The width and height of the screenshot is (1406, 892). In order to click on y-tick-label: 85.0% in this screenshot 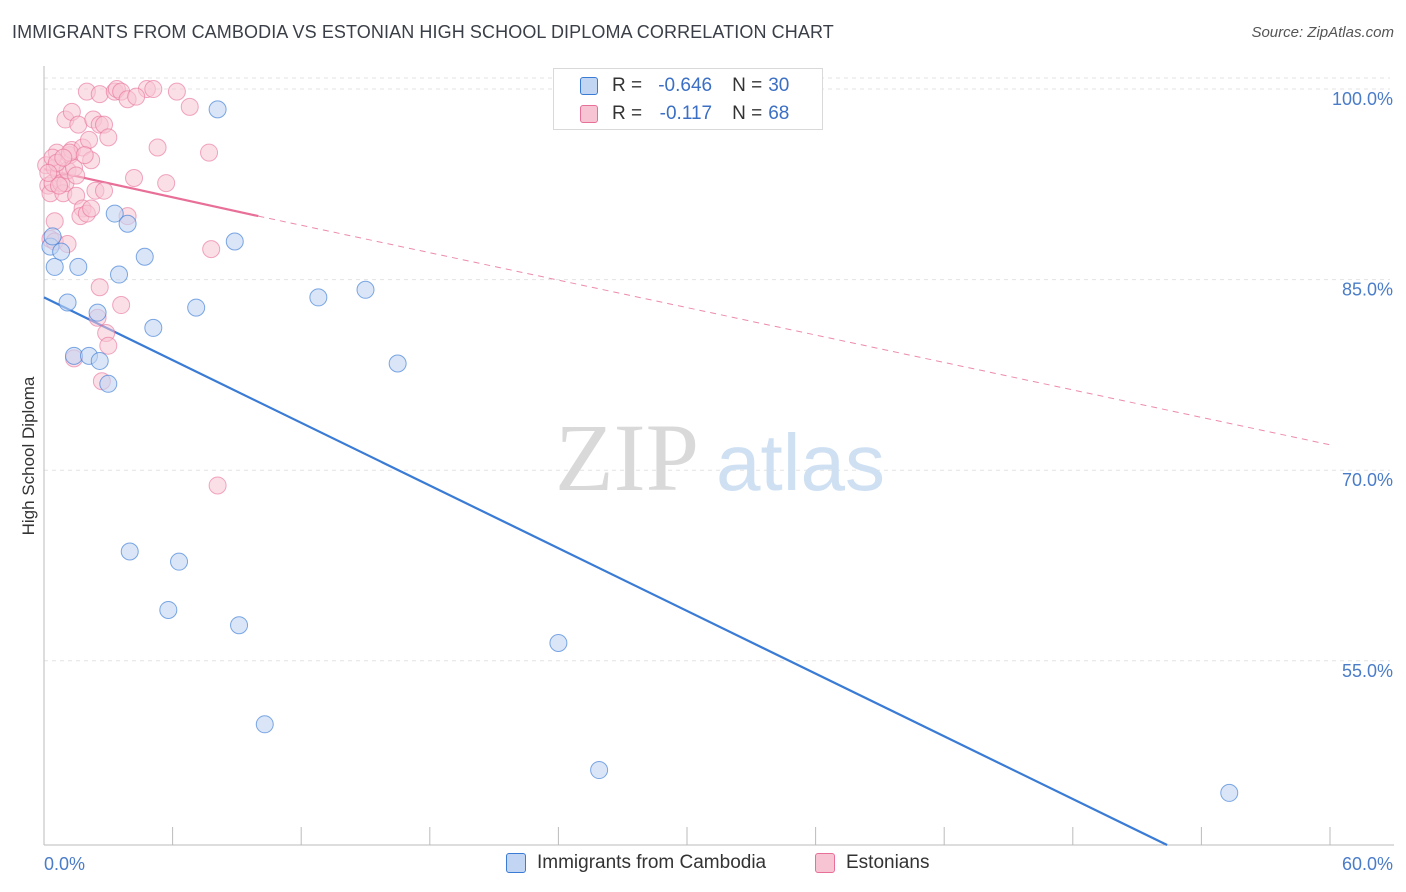, I will do `click(1367, 290)`.